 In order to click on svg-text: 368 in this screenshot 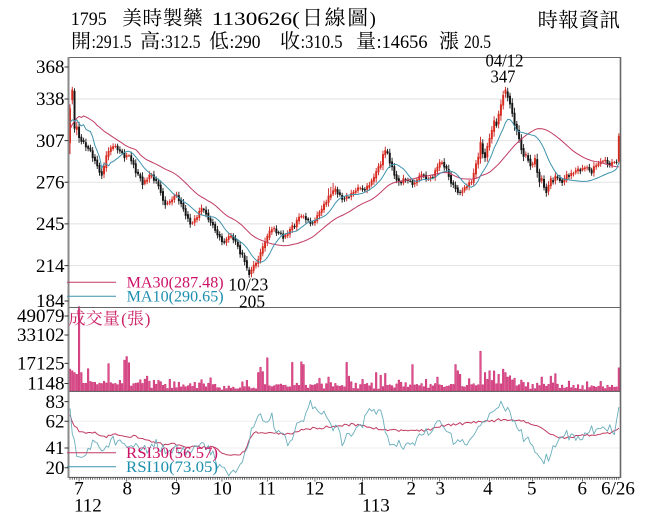, I will do `click(50, 67)`.